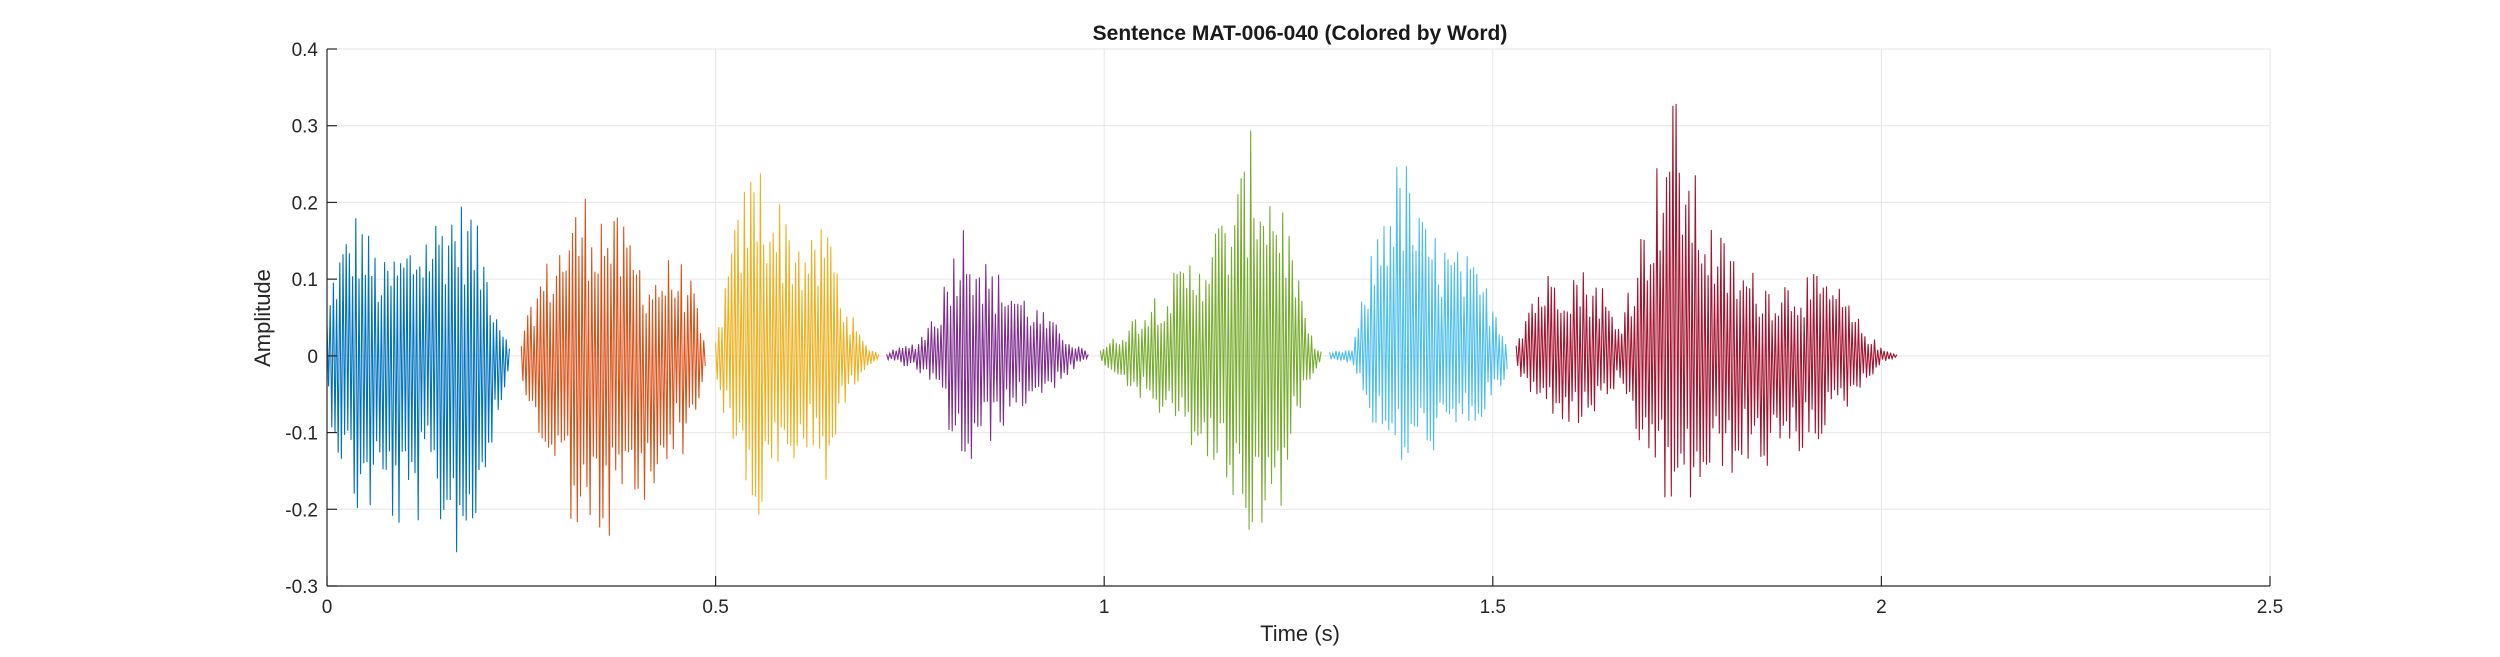  I want to click on y-tick-label: 0.1, so click(305, 280).